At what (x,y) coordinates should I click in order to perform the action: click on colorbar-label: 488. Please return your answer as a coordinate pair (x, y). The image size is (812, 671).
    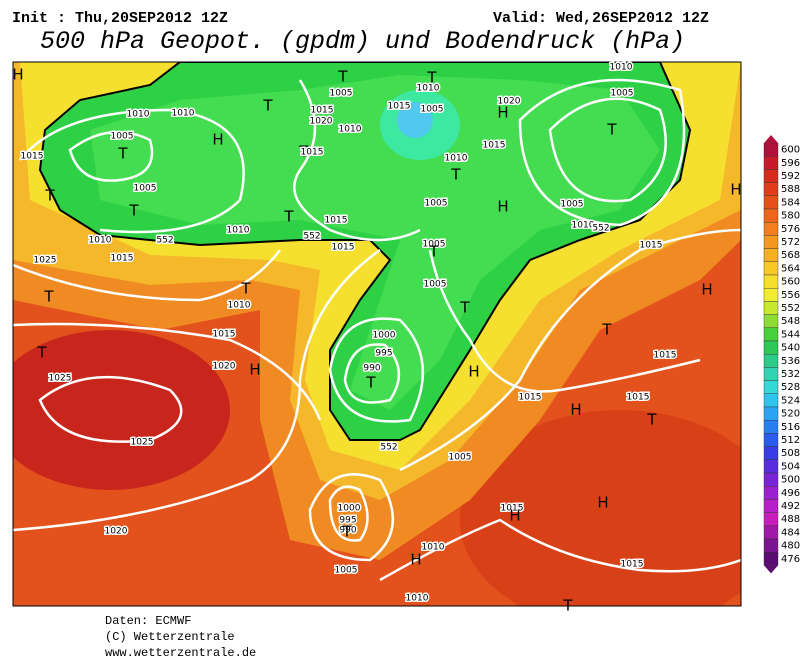
    Looking at the image, I should click on (790, 519).